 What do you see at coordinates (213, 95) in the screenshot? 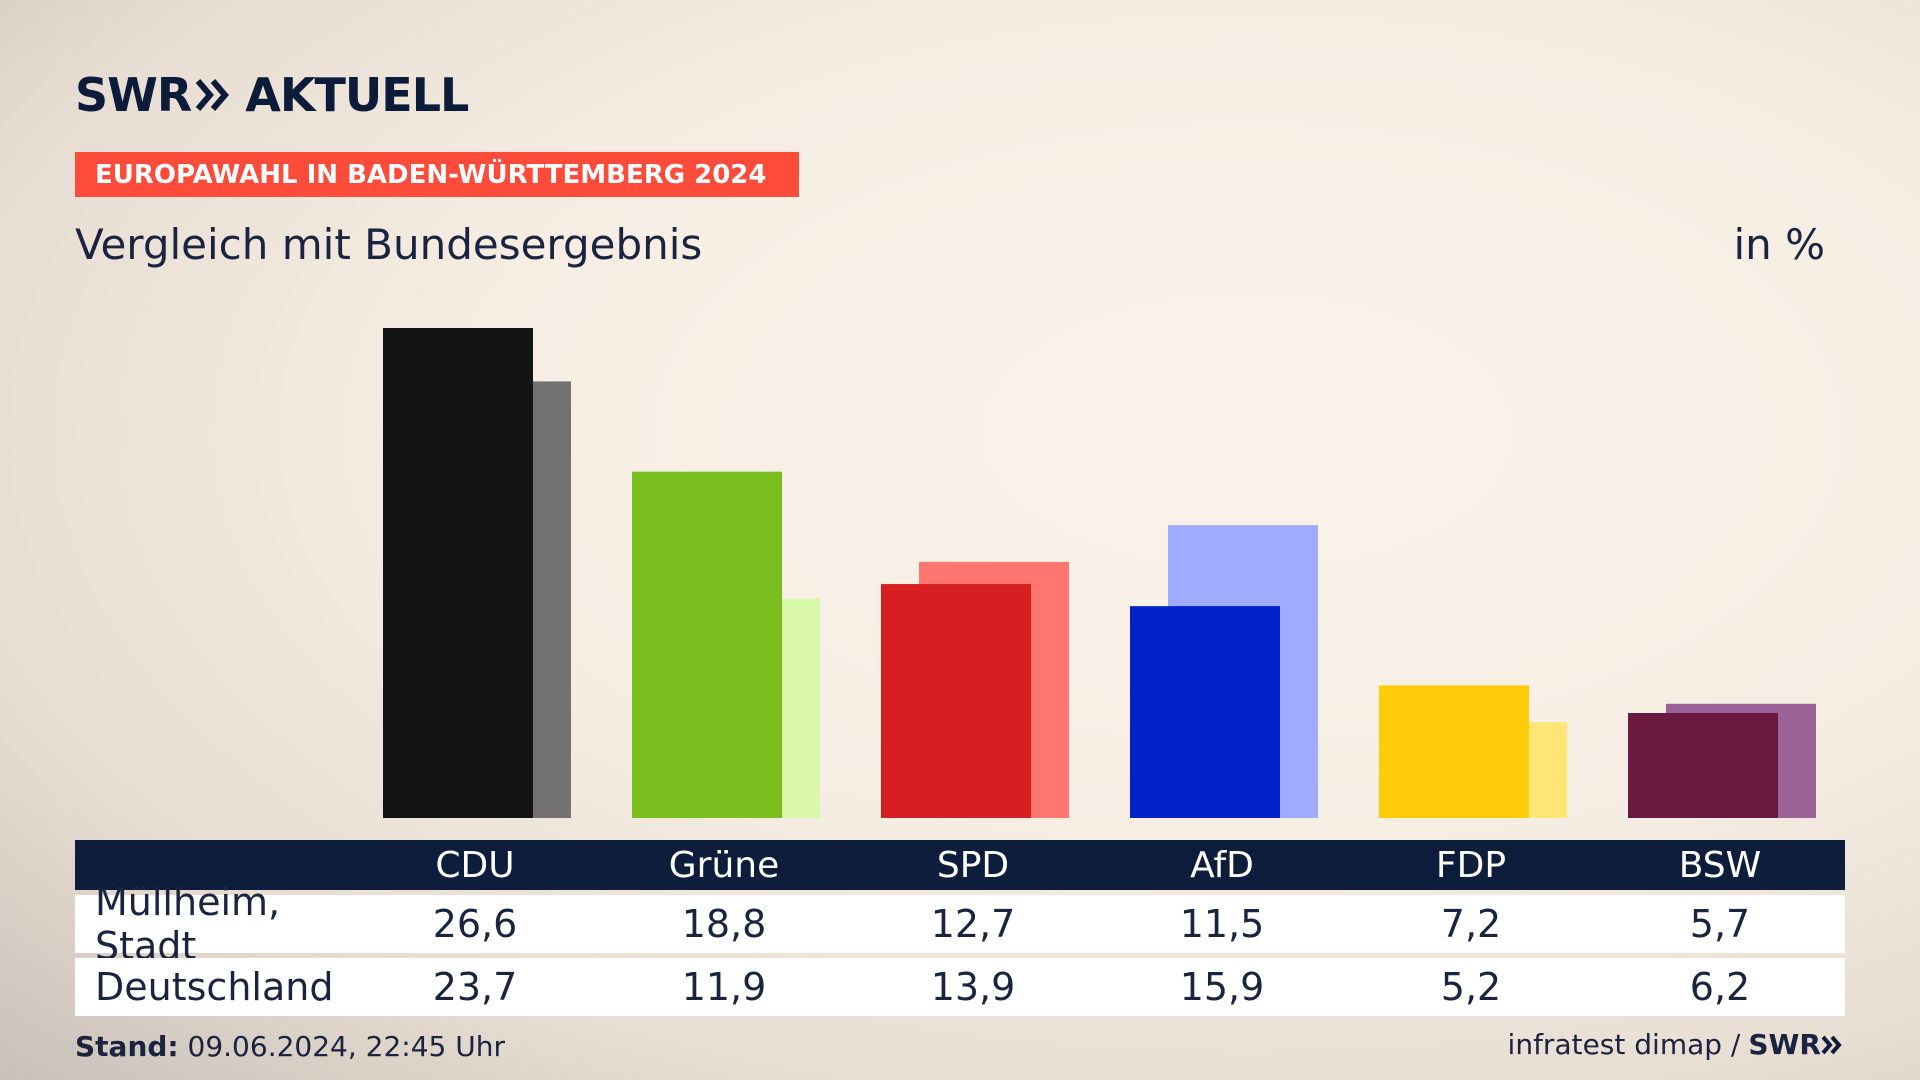
I see `double-chevron-icon` at bounding box center [213, 95].